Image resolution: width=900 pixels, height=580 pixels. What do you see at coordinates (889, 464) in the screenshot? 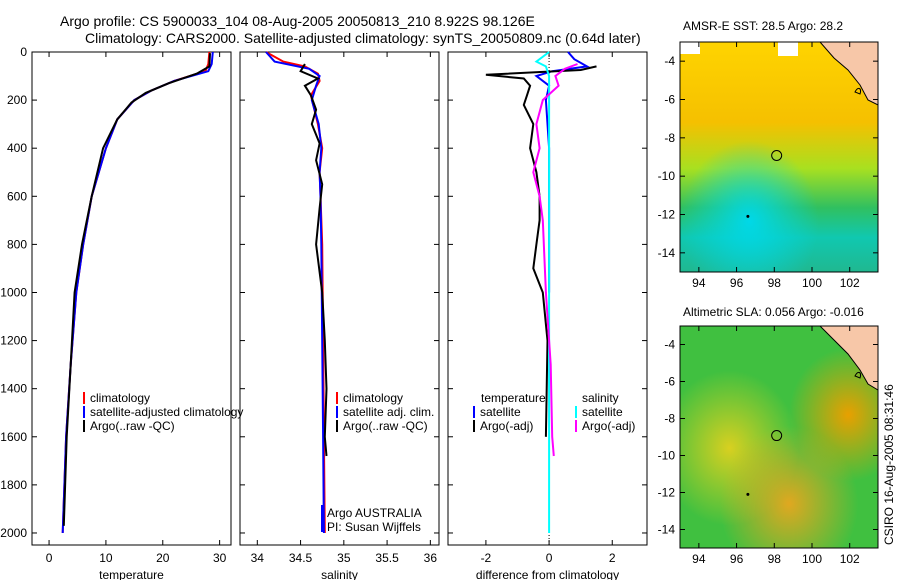
I see `timestamp-stamp: CSIRO 16-Aug-2005 08:31:46` at bounding box center [889, 464].